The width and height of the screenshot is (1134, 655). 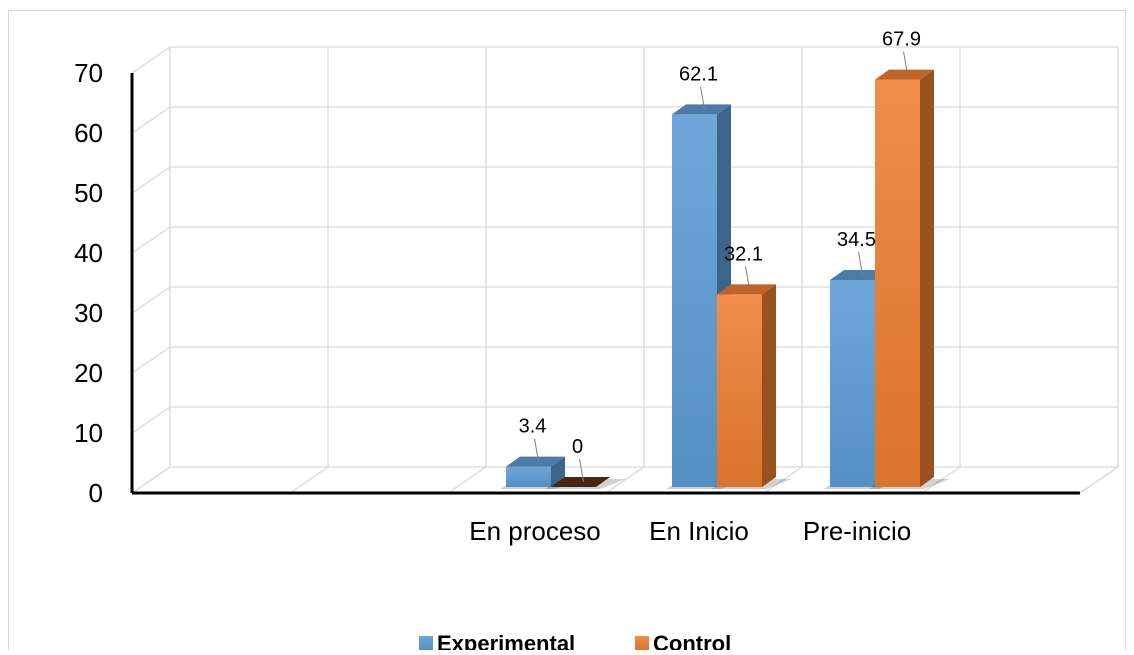 I want to click on y-tick-label: 70, so click(x=88, y=73).